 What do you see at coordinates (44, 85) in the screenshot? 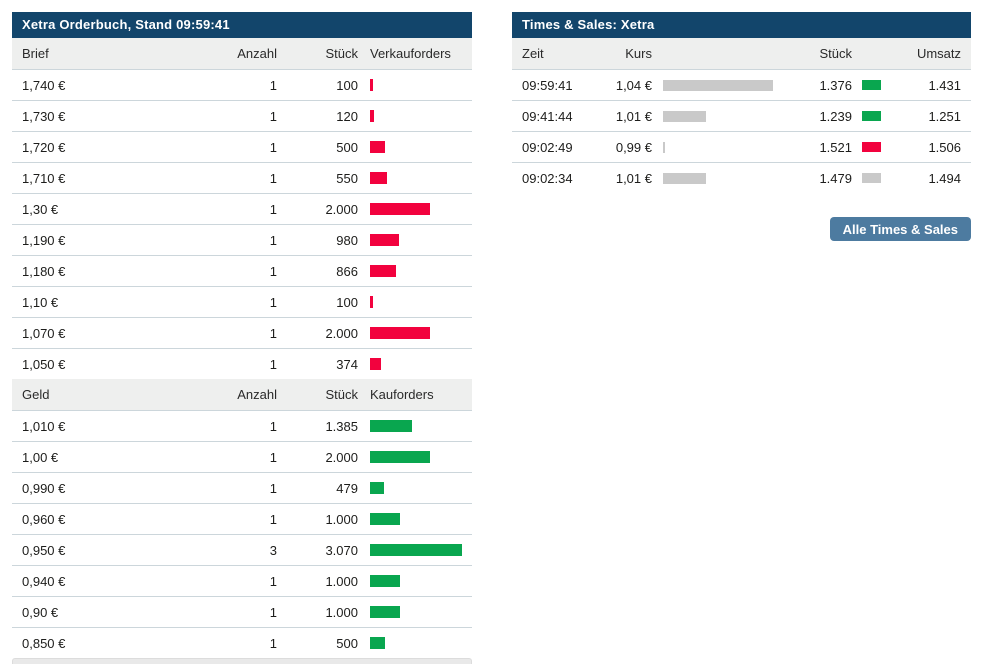
I see `price-cell: 1,740 €` at bounding box center [44, 85].